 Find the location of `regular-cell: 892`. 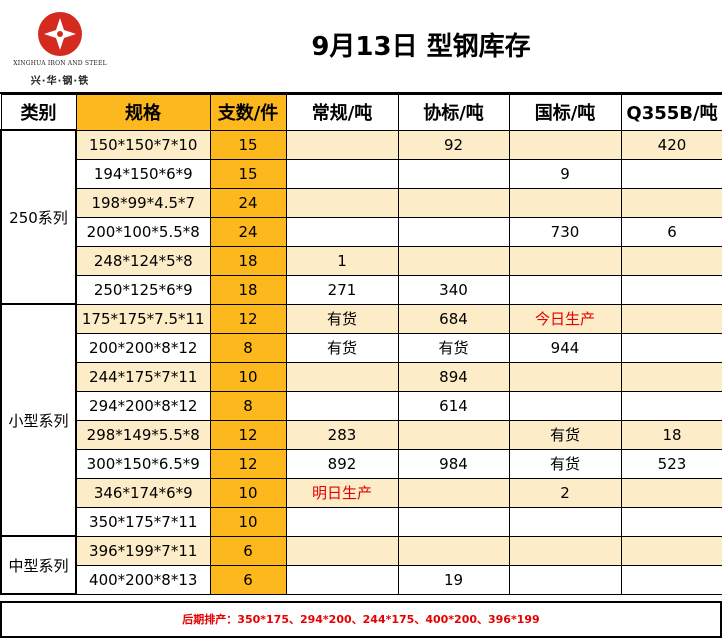

regular-cell: 892 is located at coordinates (342, 463).